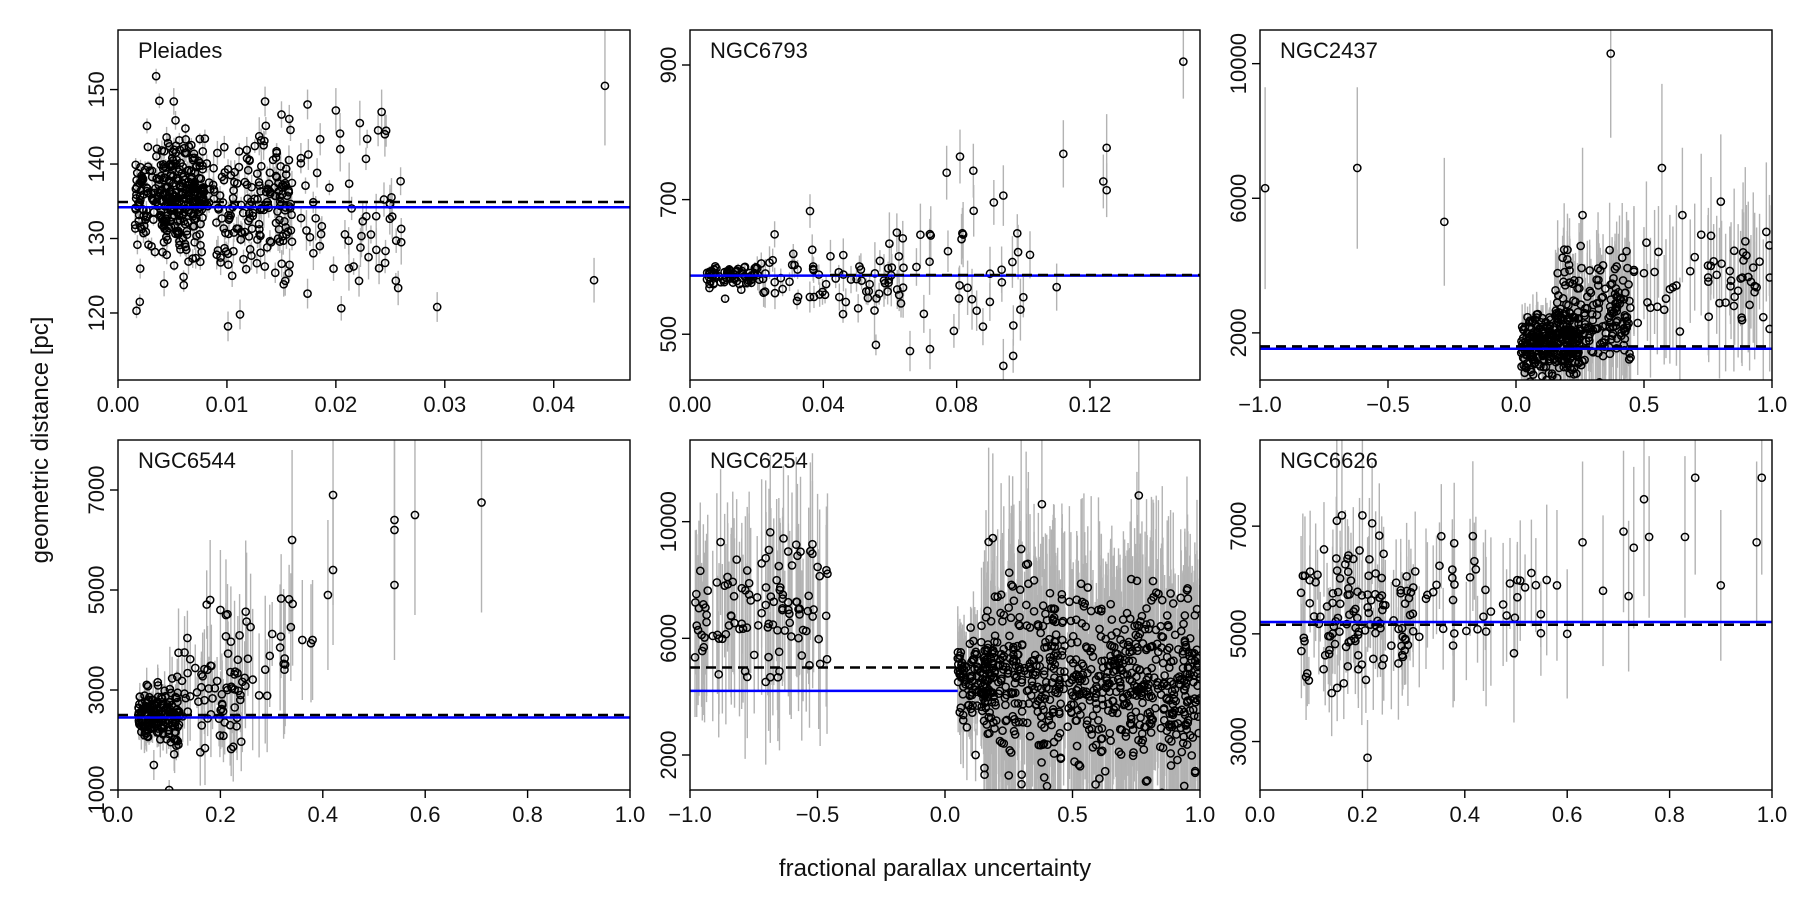  What do you see at coordinates (668, 334) in the screenshot?
I see `y-tick-label: 500` at bounding box center [668, 334].